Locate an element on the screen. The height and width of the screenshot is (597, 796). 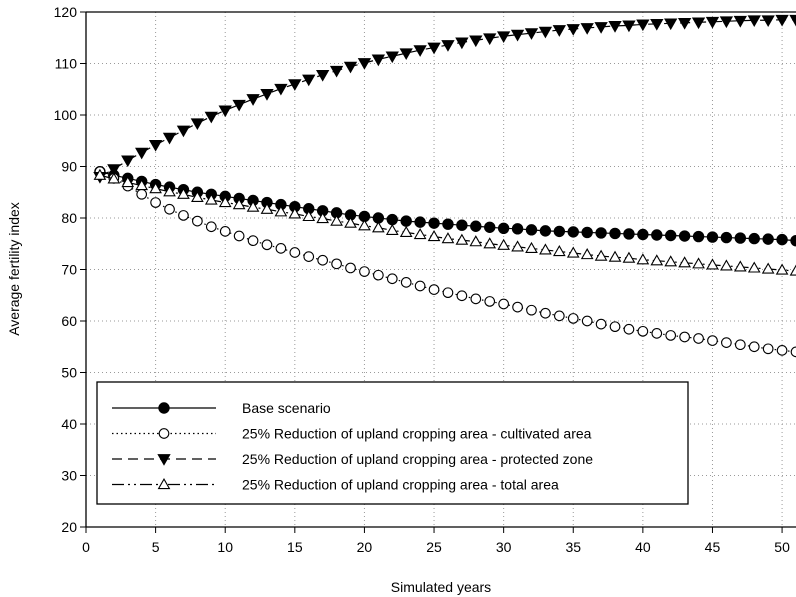
y-tick-label: 60 is located at coordinates (69, 321).